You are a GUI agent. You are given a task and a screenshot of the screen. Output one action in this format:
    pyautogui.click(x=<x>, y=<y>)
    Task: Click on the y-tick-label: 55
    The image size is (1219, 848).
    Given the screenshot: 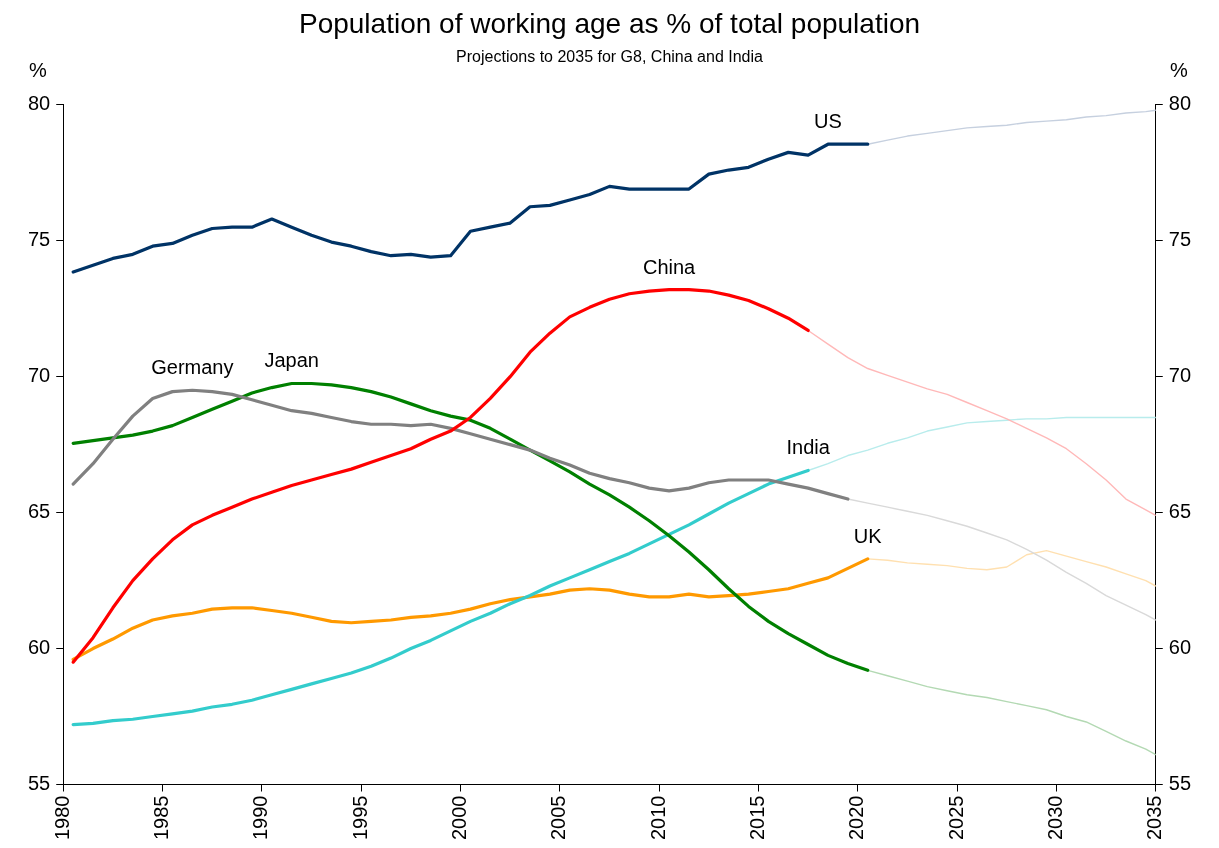 What is the action you would take?
    pyautogui.click(x=39, y=783)
    